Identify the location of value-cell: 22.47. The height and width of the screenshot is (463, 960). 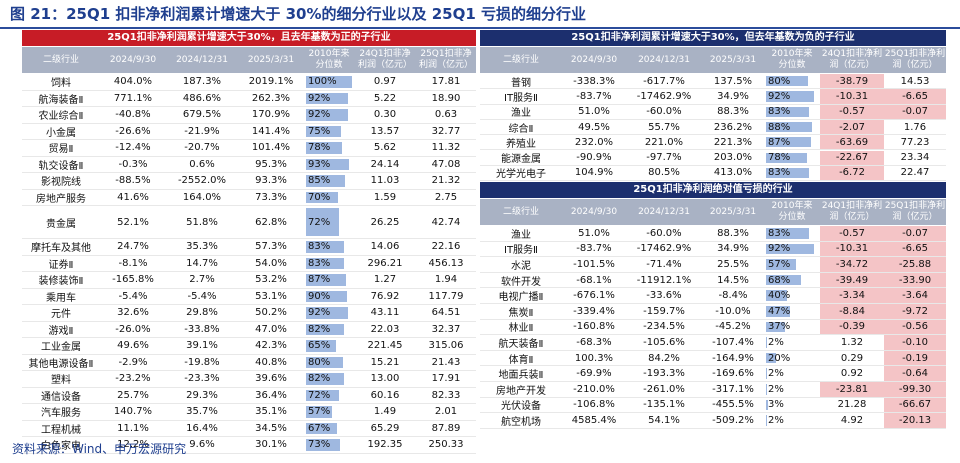
(915, 173).